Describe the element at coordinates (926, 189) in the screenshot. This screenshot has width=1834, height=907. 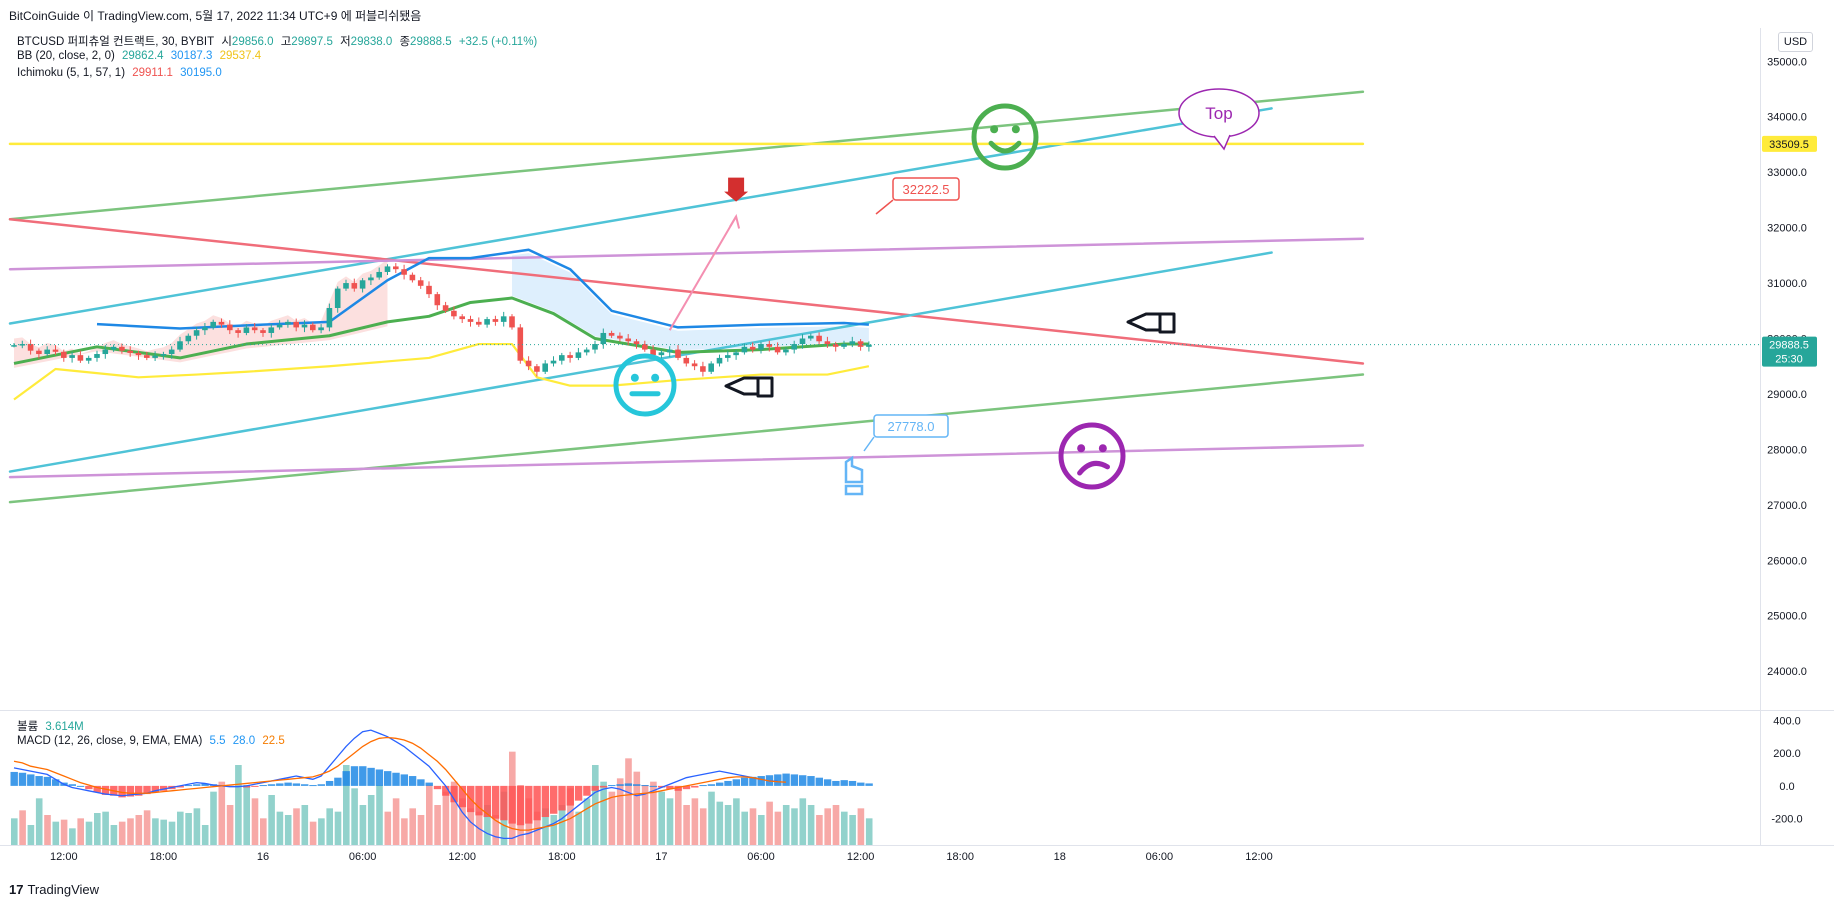
I see `target-callout-box` at that location.